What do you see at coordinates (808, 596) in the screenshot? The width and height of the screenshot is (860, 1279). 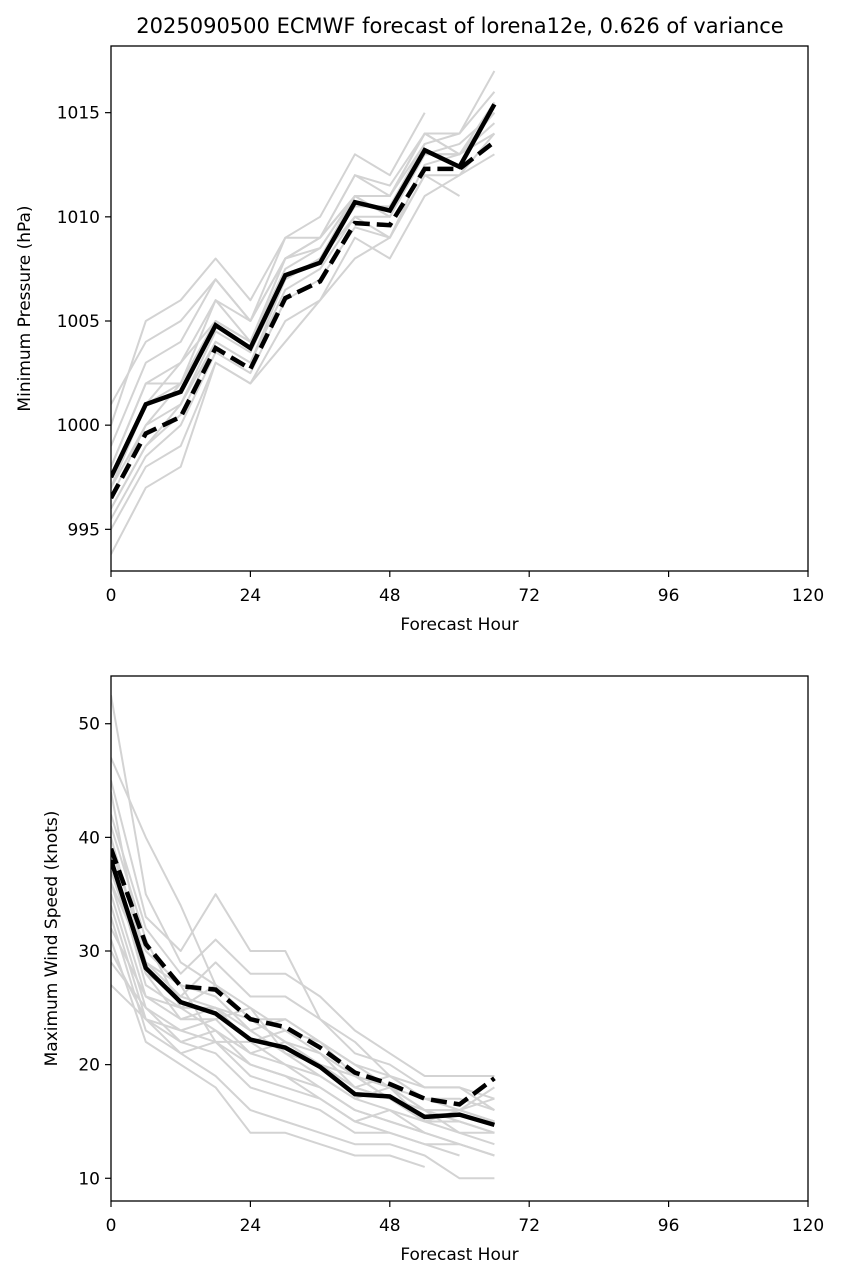 I see `pressure-x-tick-label: 120` at bounding box center [808, 596].